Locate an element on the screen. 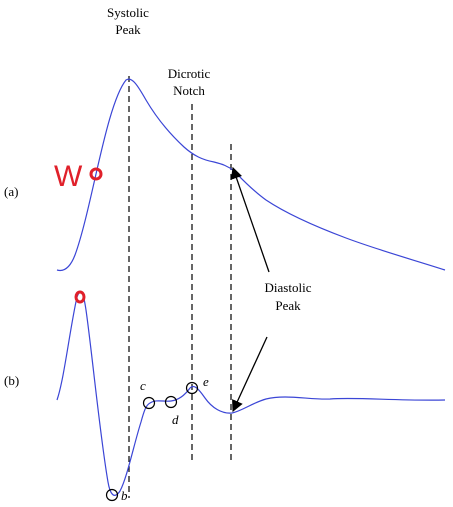 This screenshot has height=507, width=453. w-marker-letter: W is located at coordinates (68, 176).